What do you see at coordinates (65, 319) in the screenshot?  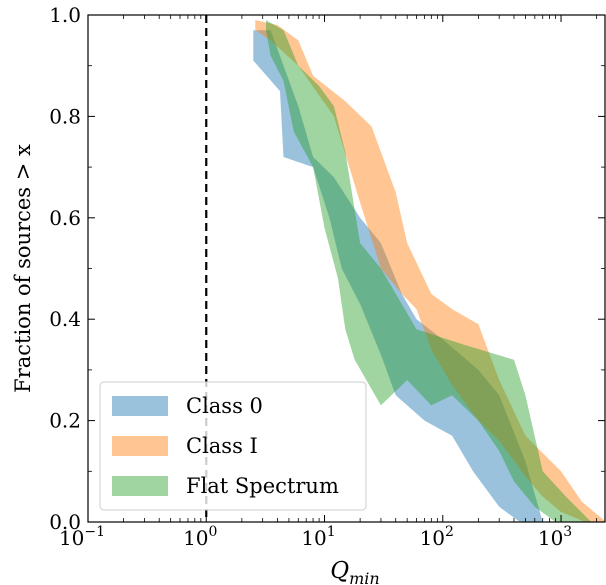 I see `y-tick-label: 0.4` at bounding box center [65, 319].